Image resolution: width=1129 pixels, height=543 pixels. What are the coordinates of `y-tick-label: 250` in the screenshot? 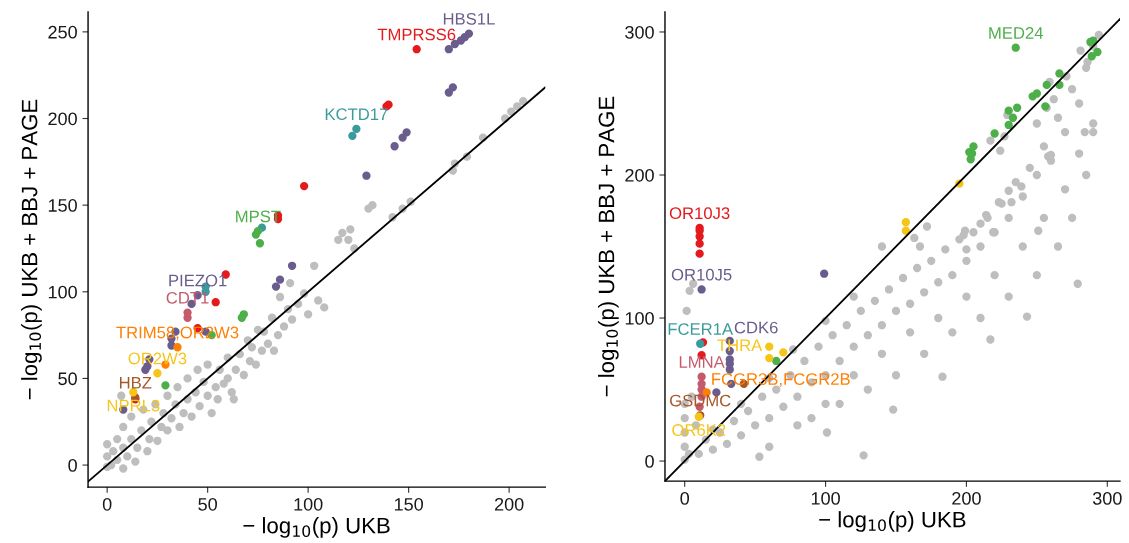 It's located at (62, 32).